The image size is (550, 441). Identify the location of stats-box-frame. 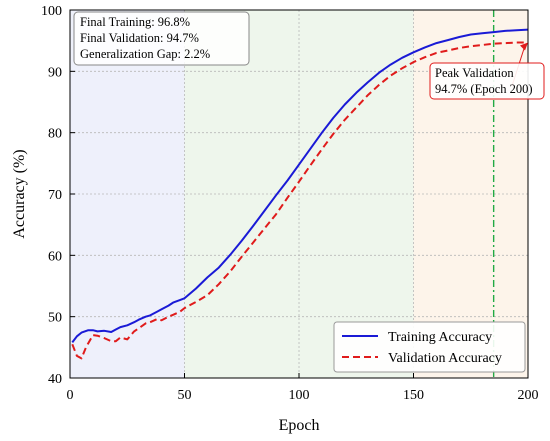
(161, 38).